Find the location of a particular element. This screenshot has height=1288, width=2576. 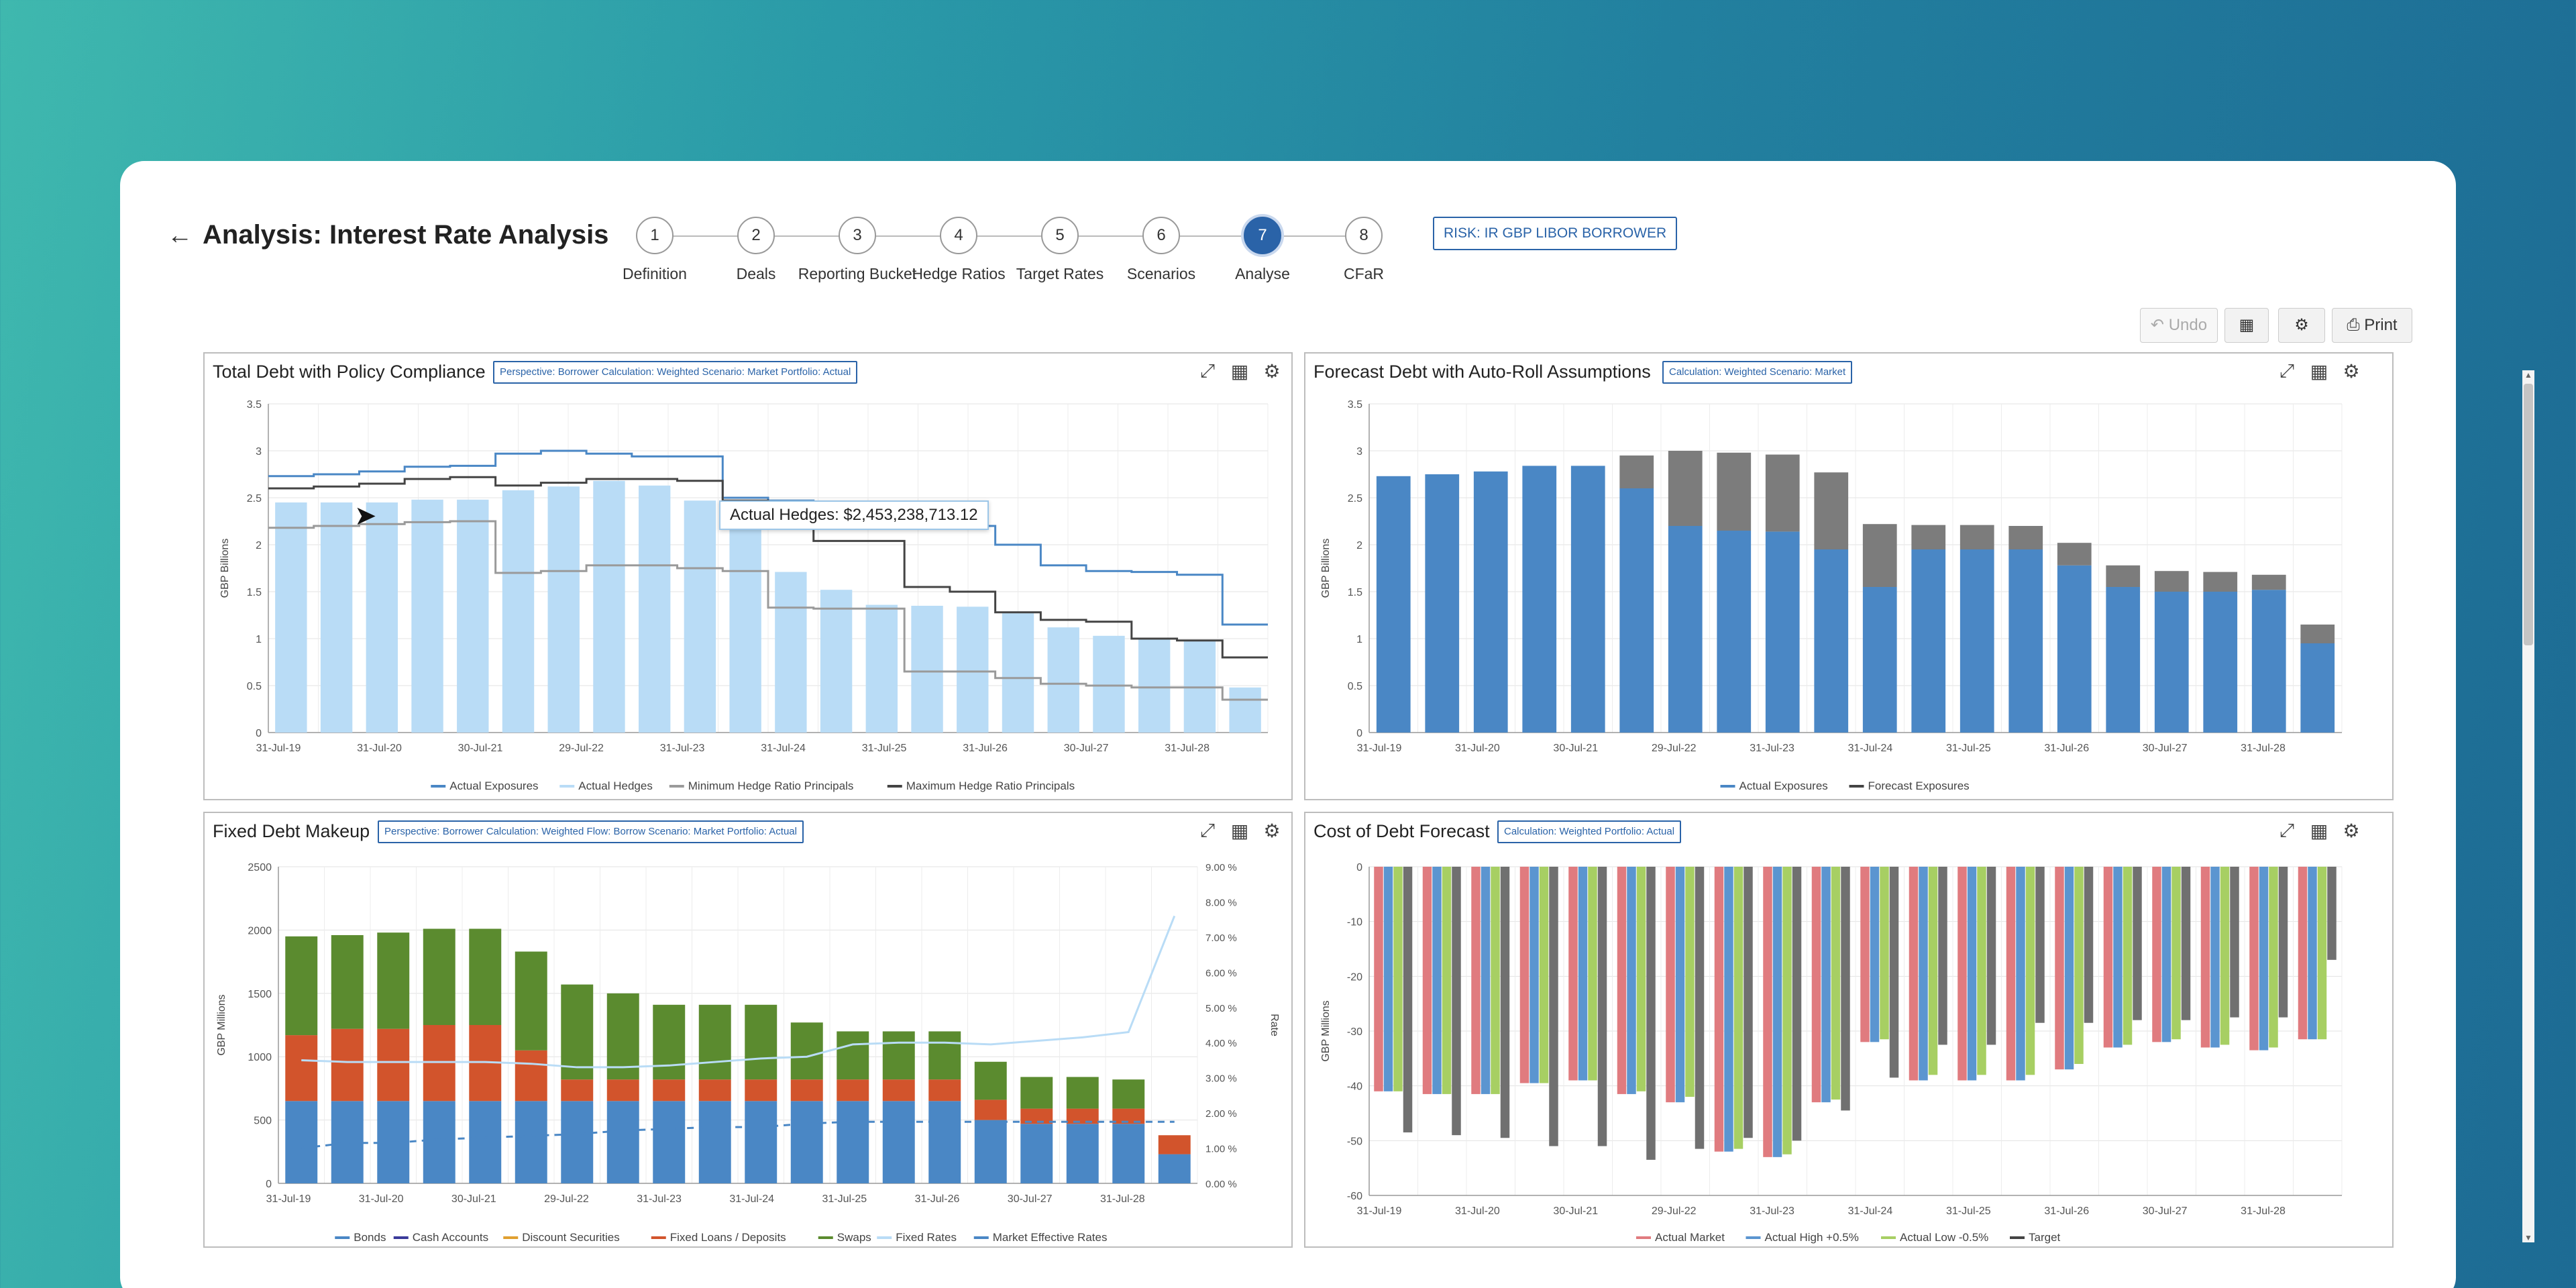

grid-view-button: ▦ is located at coordinates (2246, 325).